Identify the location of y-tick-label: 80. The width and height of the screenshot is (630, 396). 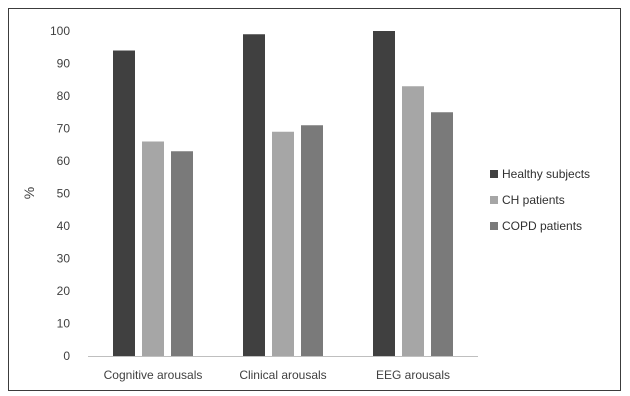
(64, 96).